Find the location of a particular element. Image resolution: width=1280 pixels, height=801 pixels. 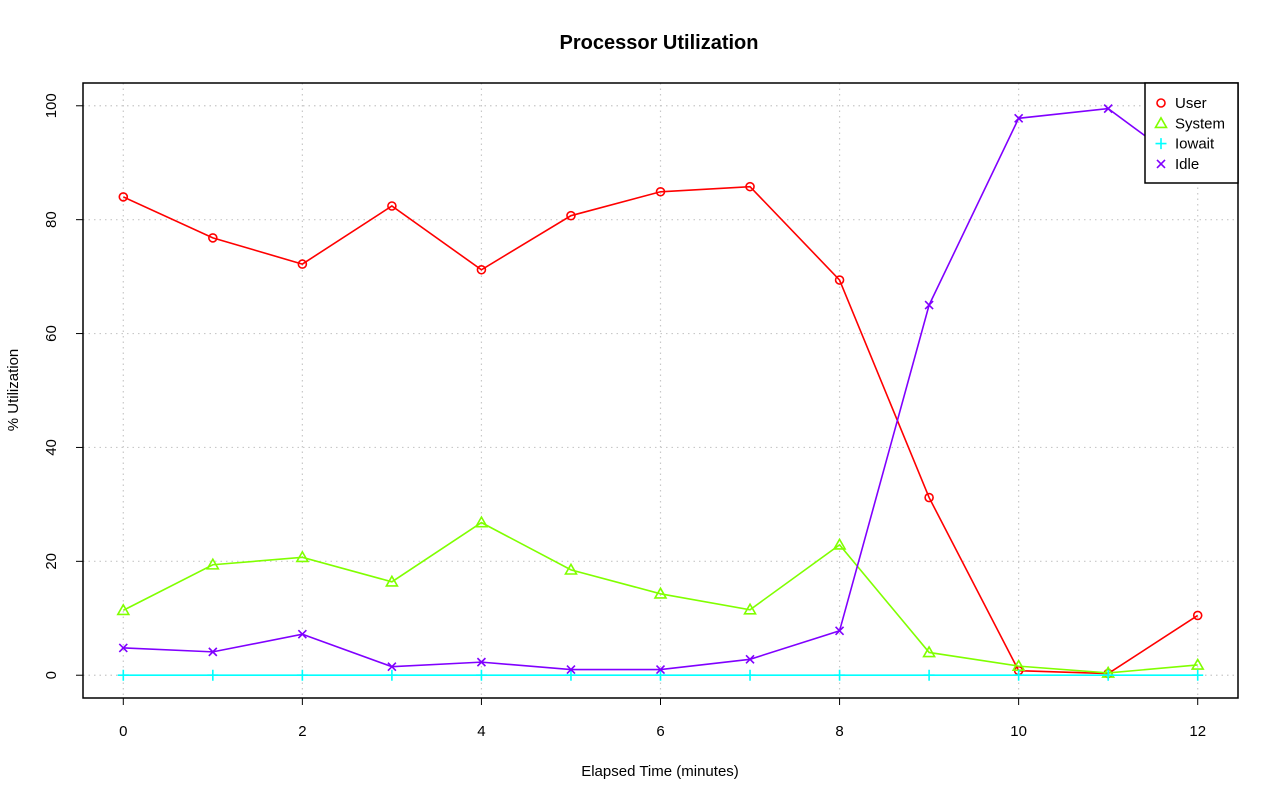

y-axis: 0 20 40 60 80 100 is located at coordinates (63, 386).